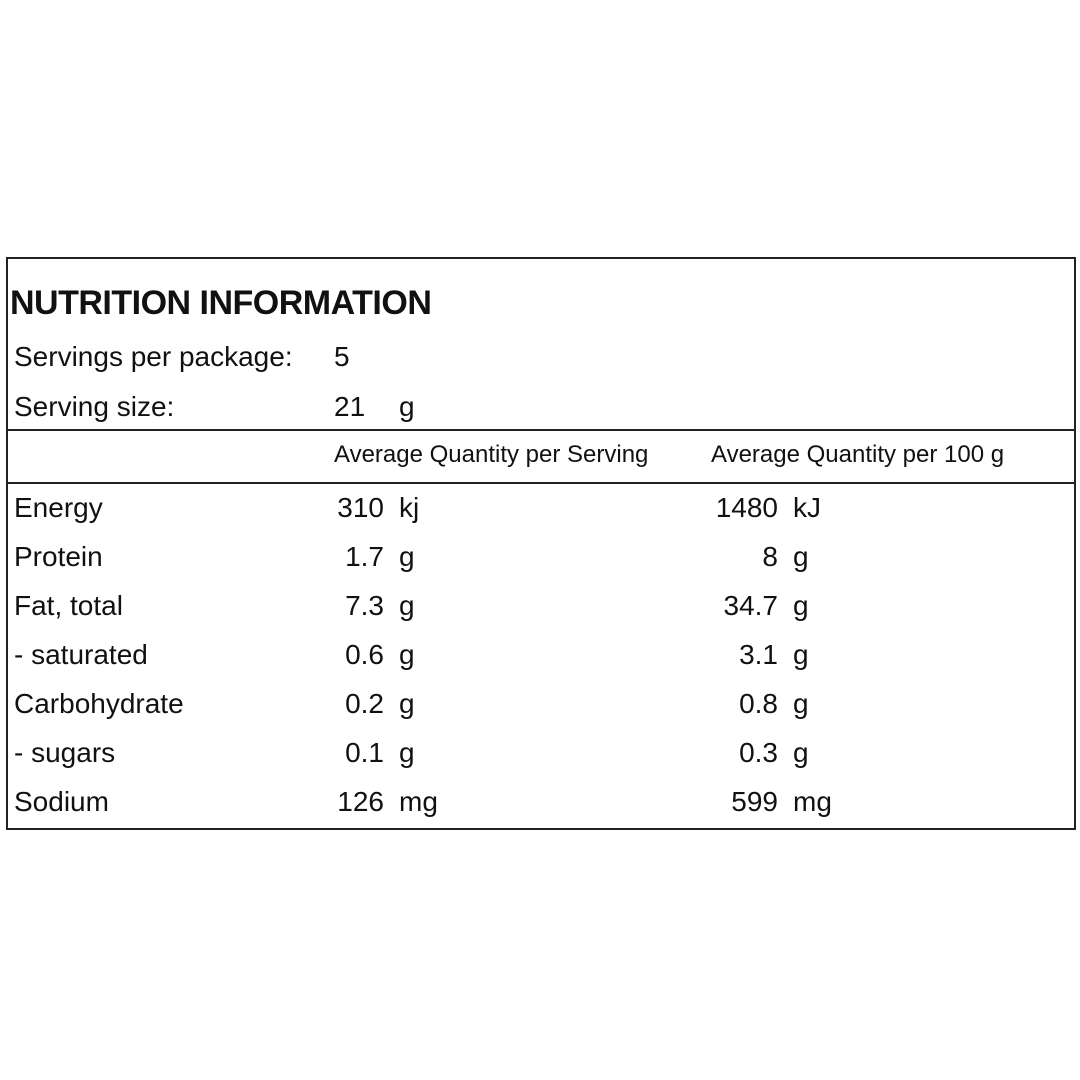 This screenshot has height=1080, width=1080. What do you see at coordinates (491, 454) in the screenshot?
I see `column-header: Average Quantity per Serving` at bounding box center [491, 454].